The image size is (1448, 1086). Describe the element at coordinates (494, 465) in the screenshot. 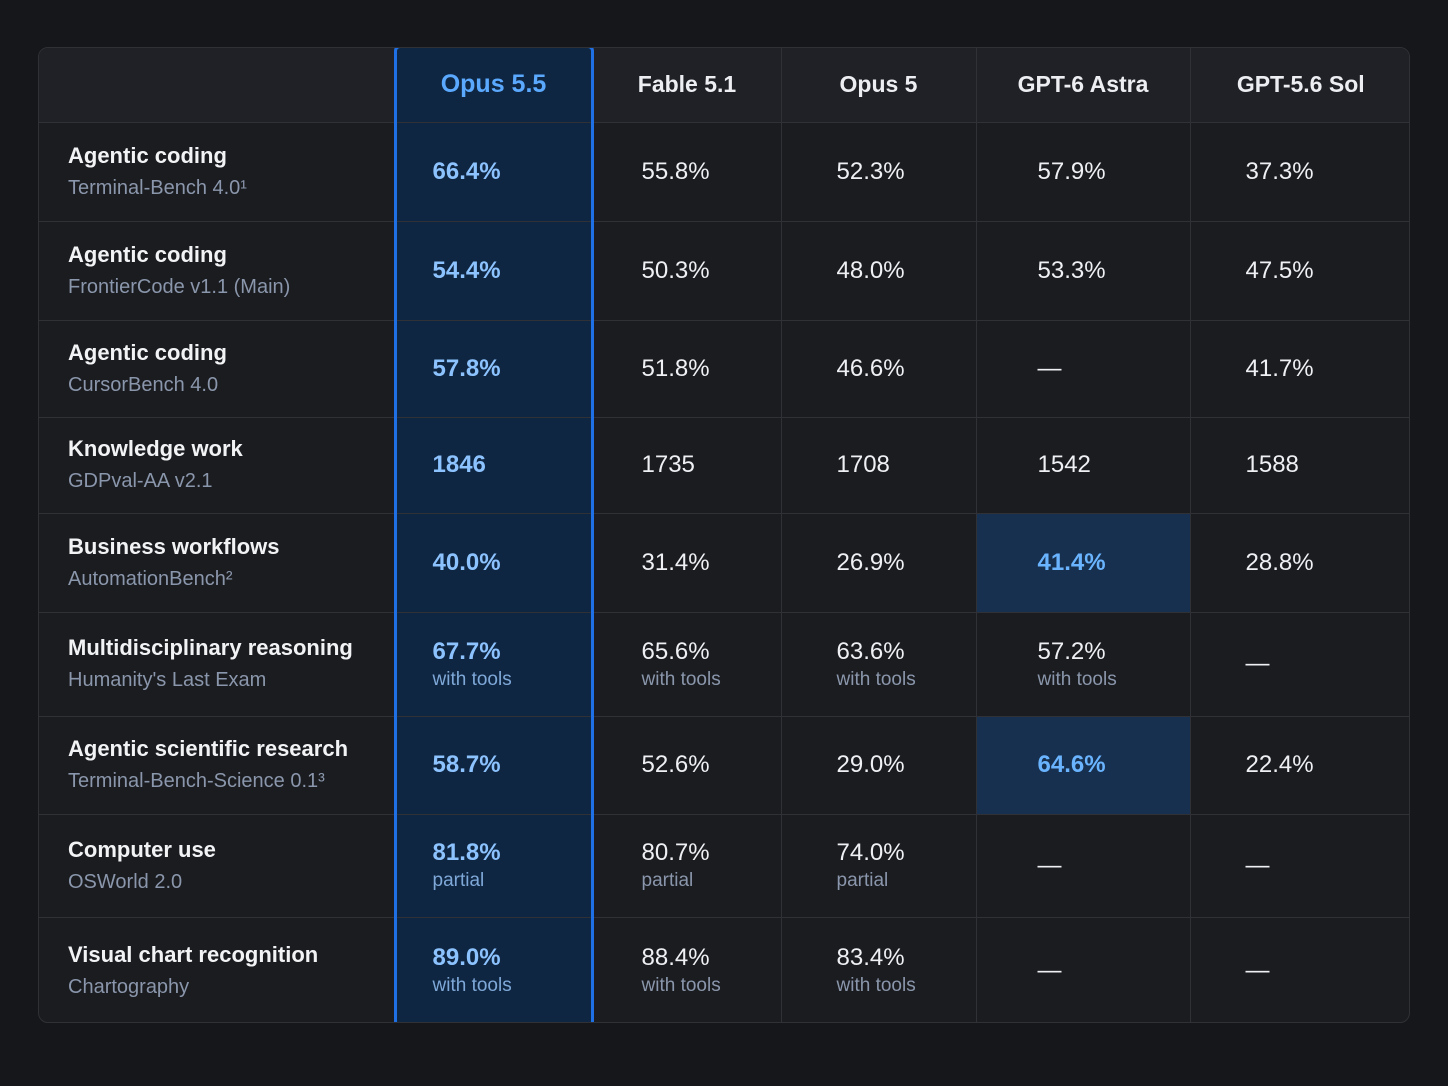

I see `score-cell: 1846` at that location.